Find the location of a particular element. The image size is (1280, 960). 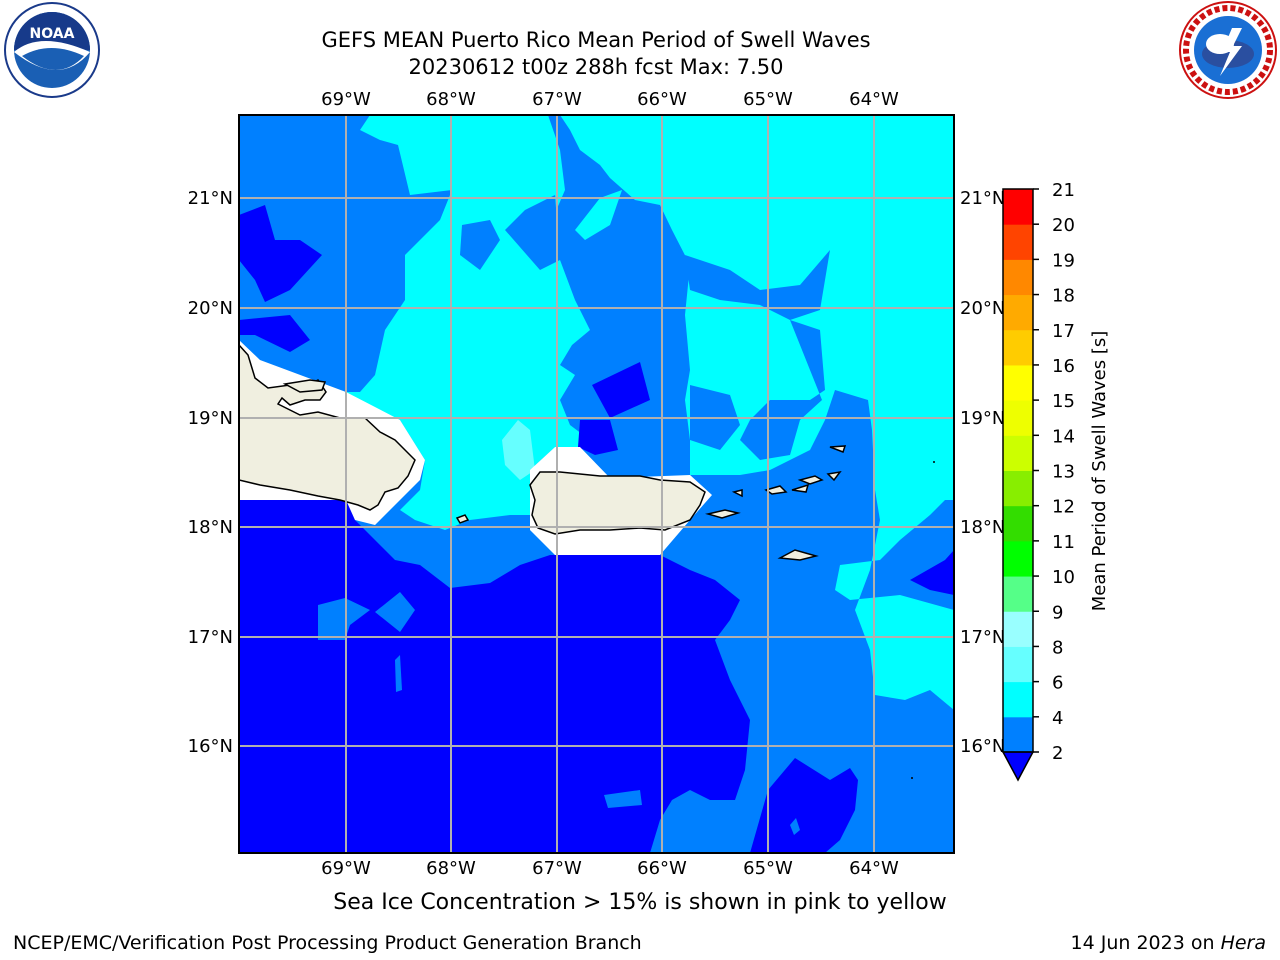

colorbar-tick-label: 4 is located at coordinates (1057, 718).